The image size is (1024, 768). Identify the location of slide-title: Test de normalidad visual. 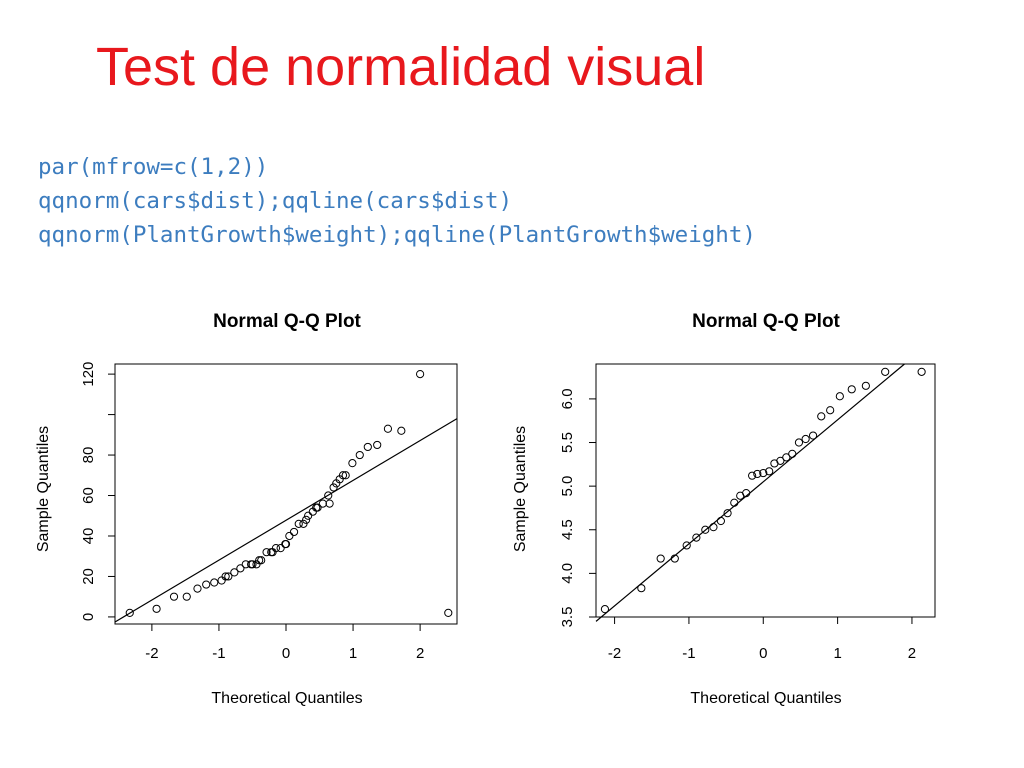
(401, 67).